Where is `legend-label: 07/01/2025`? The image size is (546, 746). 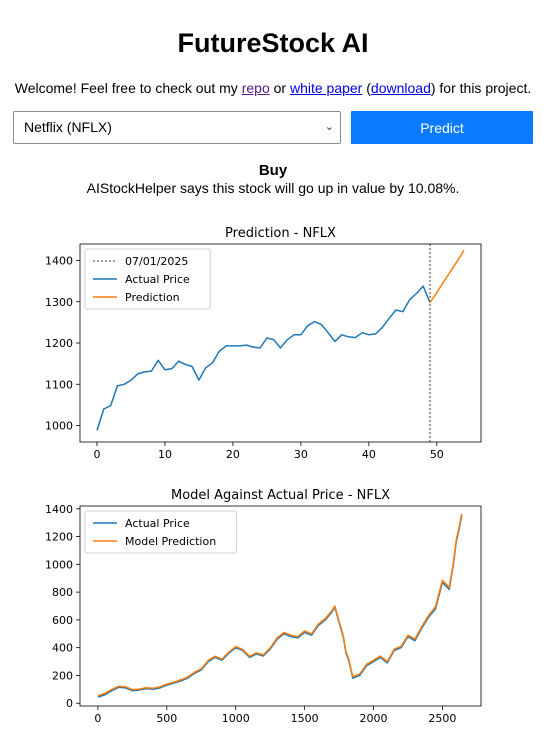 legend-label: 07/01/2025 is located at coordinates (156, 261).